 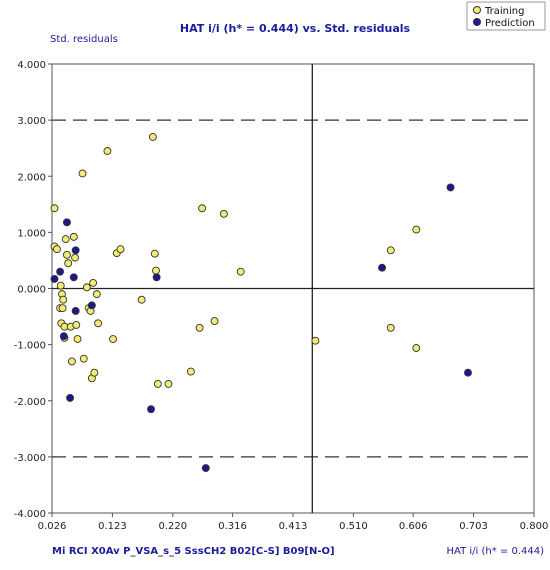 I want to click on legend-label-training: Training, so click(x=504, y=11).